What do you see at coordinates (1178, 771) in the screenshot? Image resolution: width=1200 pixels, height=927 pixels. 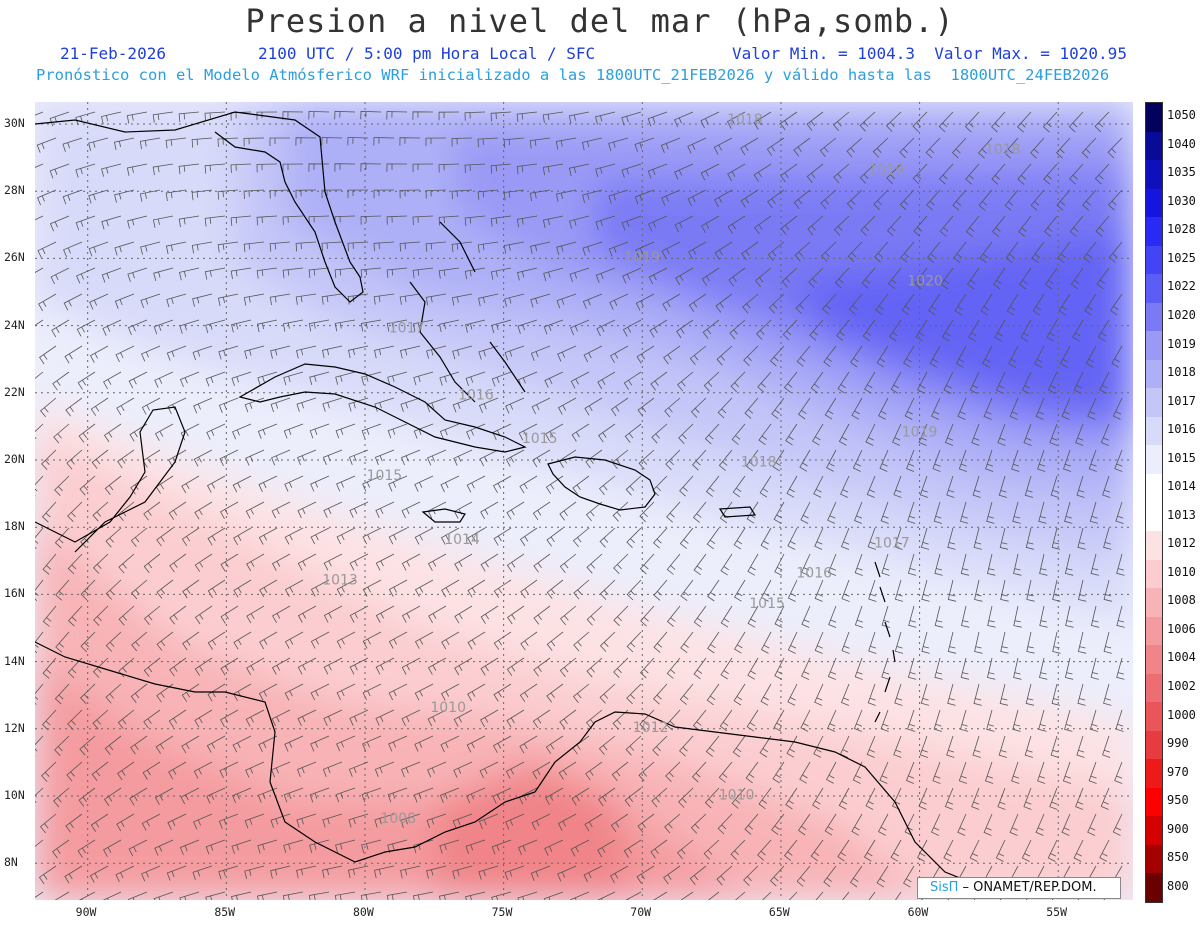 I see `legend-level-label: 970` at bounding box center [1178, 771].